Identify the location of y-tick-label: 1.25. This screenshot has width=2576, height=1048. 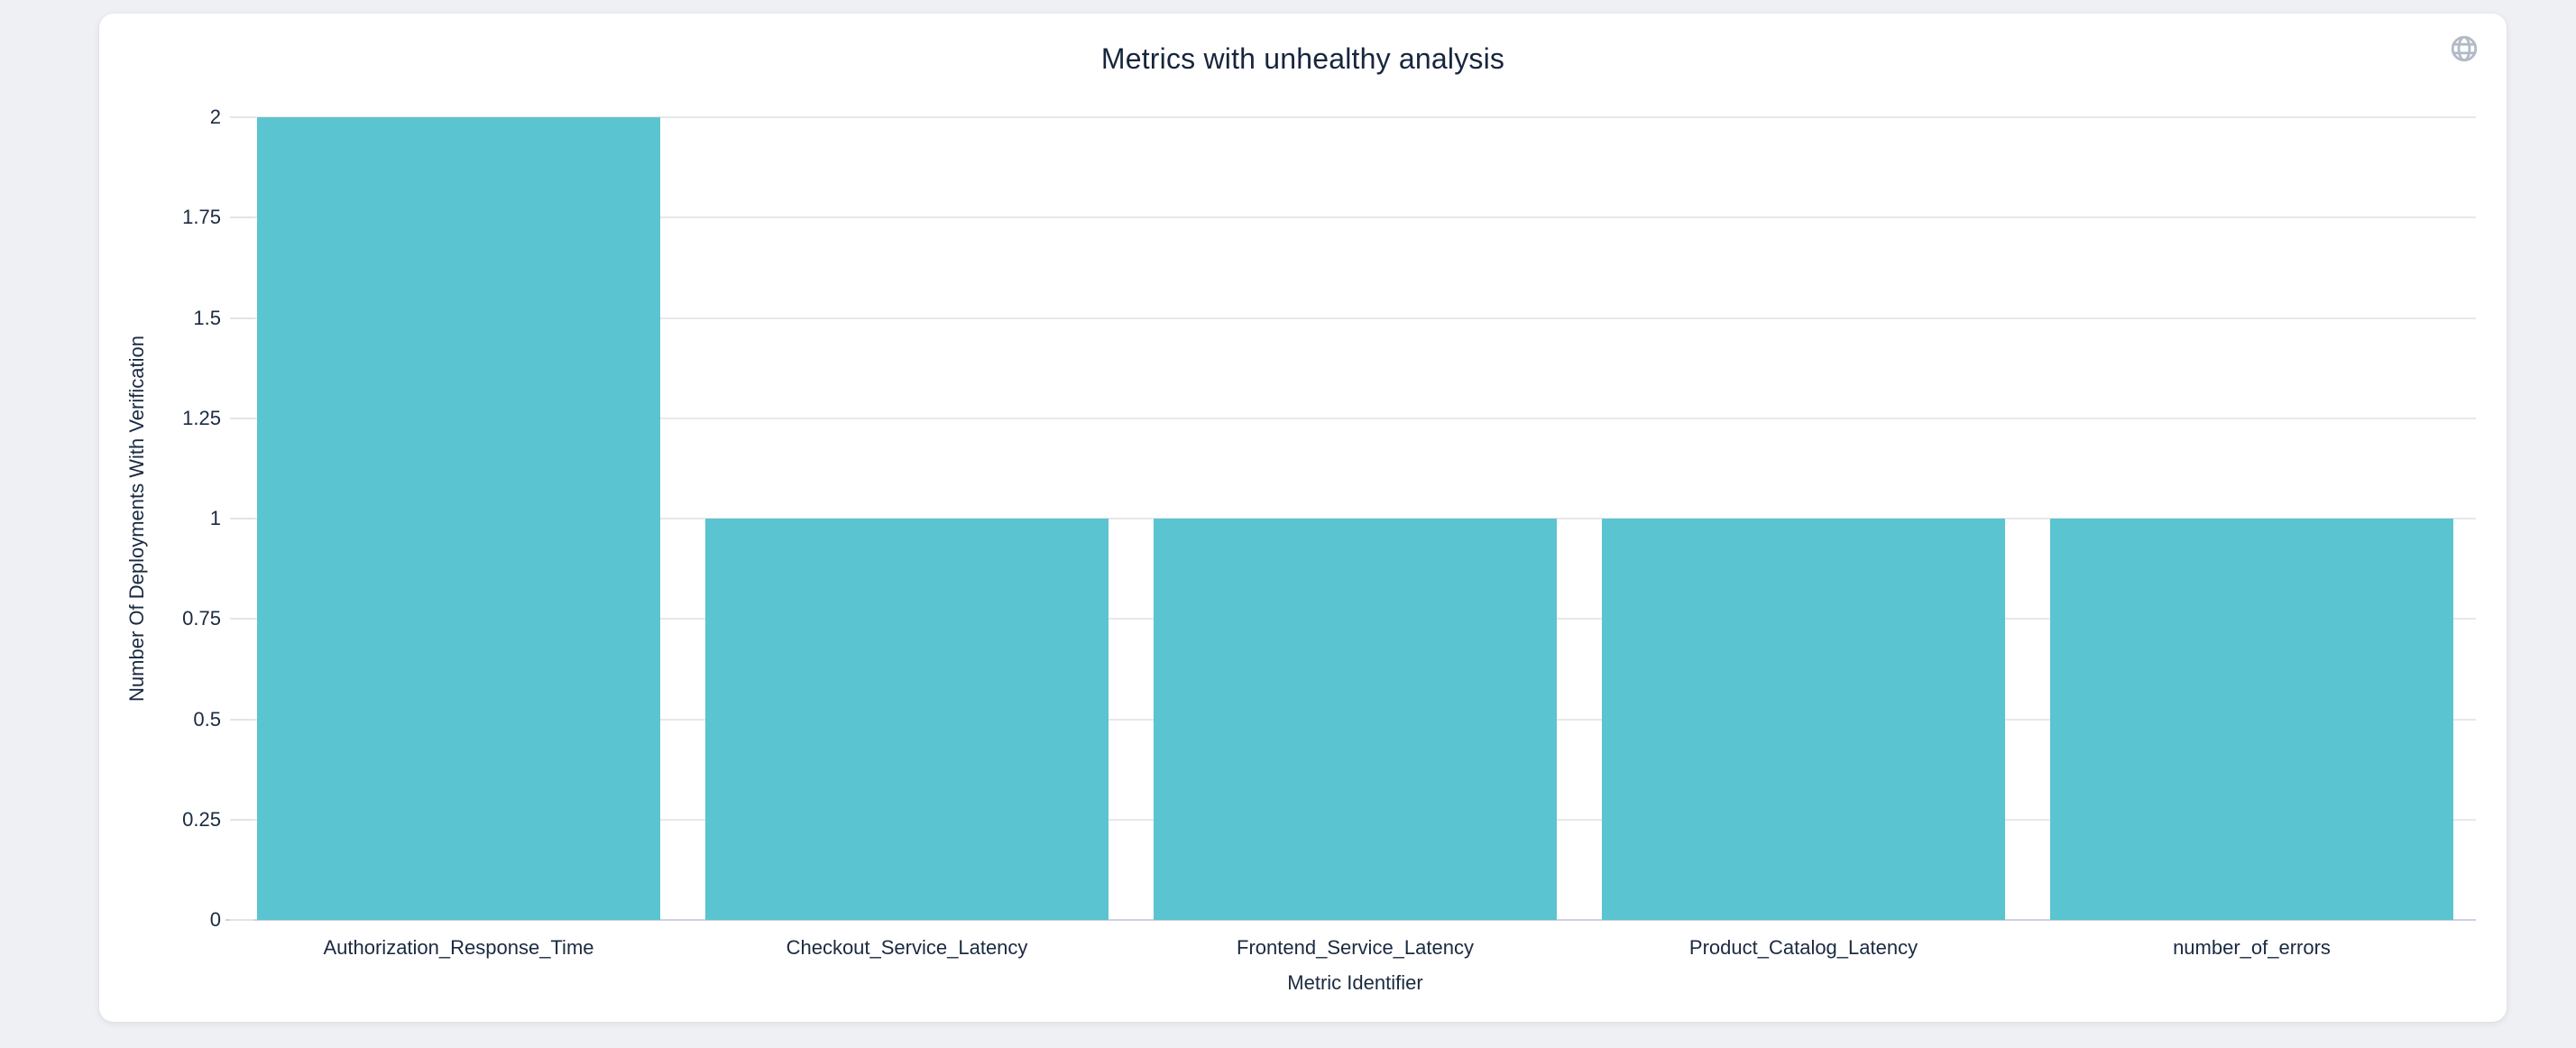
(202, 418).